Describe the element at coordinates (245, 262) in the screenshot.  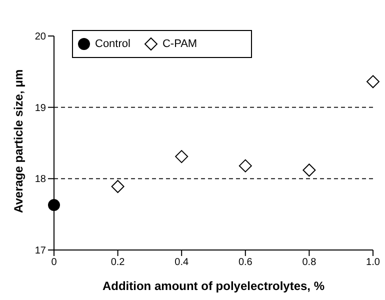
I see `x-tick-label: 0.6` at that location.